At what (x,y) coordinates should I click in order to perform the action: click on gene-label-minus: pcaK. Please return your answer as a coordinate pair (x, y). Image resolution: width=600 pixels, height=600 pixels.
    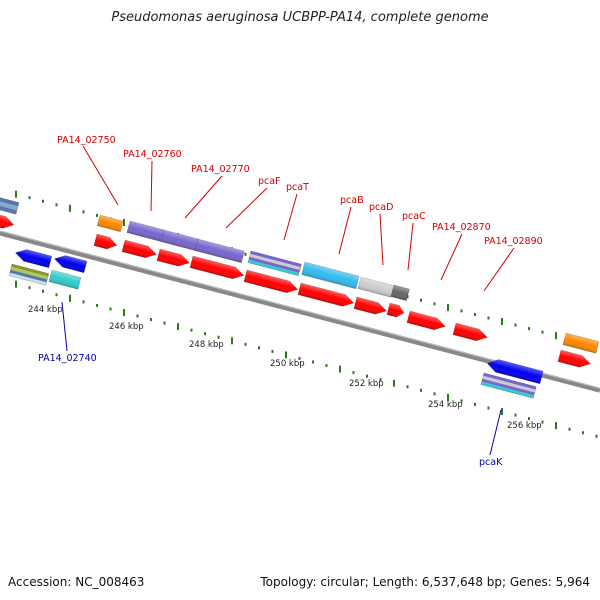
    Looking at the image, I should click on (491, 462).